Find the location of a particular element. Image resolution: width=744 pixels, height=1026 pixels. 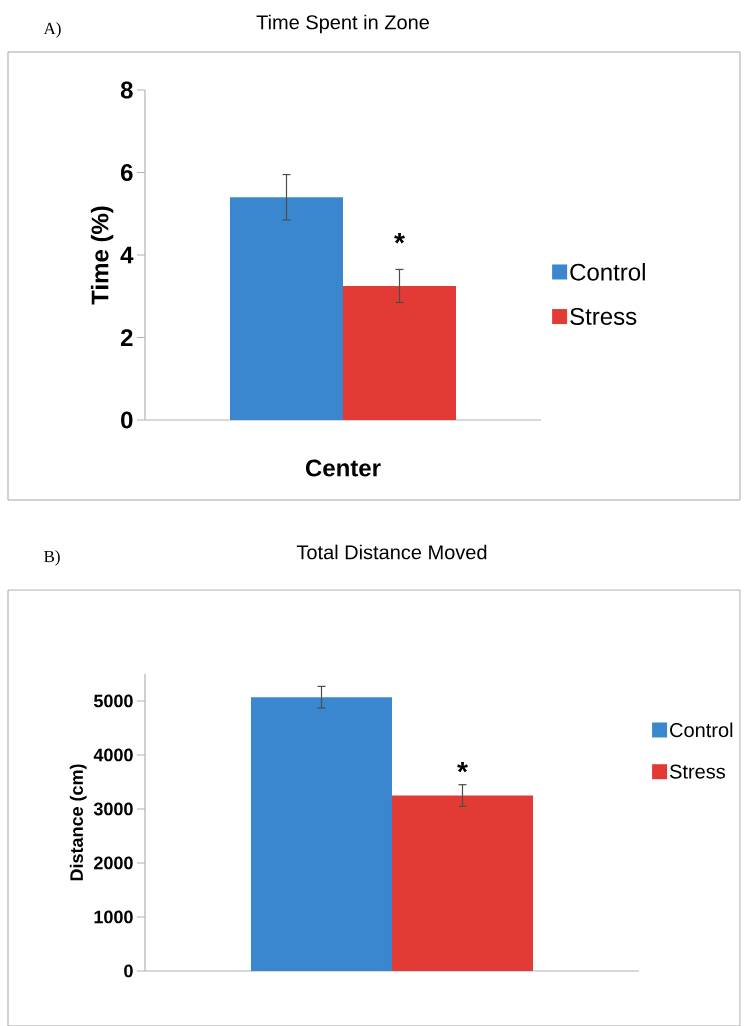

x-tick-label: Center is located at coordinates (343, 468).